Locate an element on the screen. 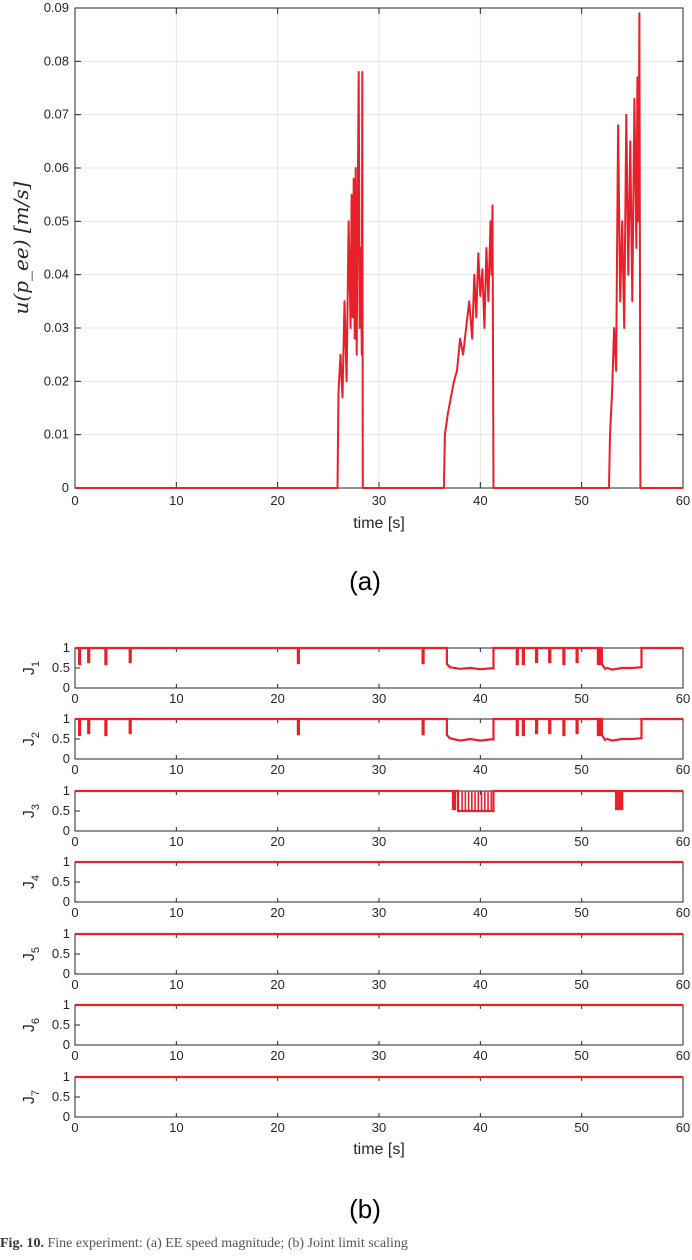 The width and height of the screenshot is (692, 1260). y-axis-label-j7: J7 is located at coordinates (31, 1097).